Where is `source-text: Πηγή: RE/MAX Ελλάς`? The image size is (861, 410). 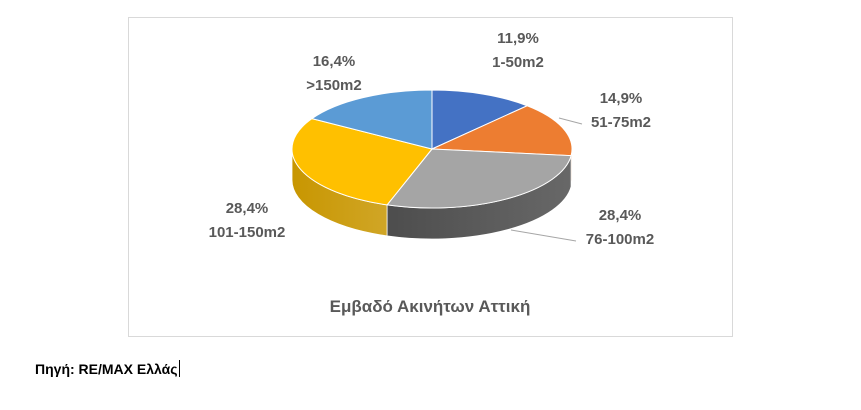
source-text: Πηγή: RE/MAX Ελλάς is located at coordinates (106, 369).